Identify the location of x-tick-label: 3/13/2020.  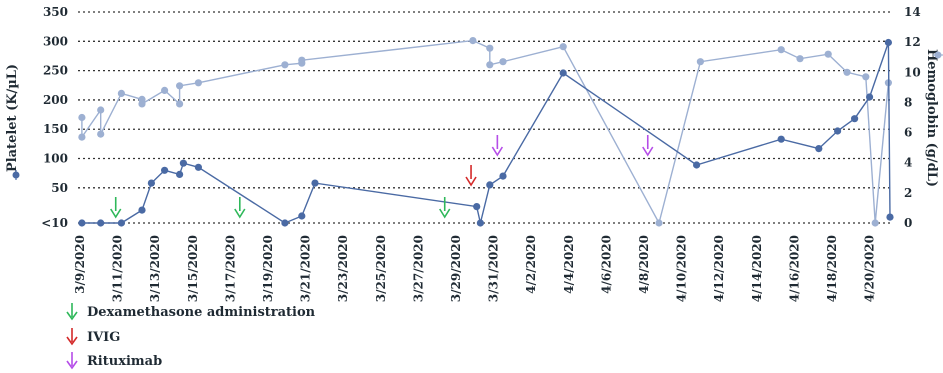
(155, 268).